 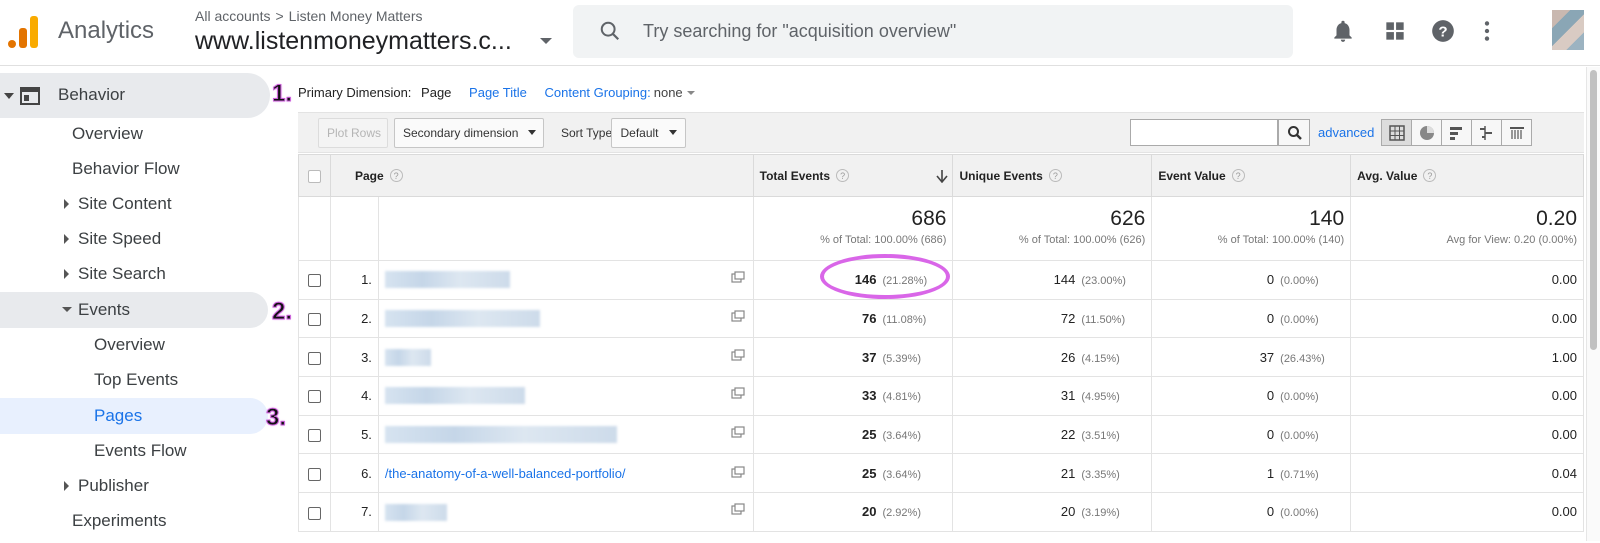 I want to click on dimension-page: Page, so click(x=436, y=92).